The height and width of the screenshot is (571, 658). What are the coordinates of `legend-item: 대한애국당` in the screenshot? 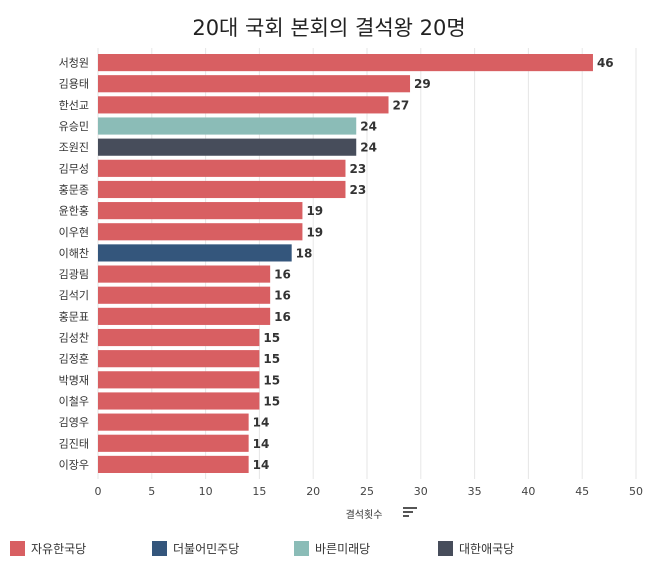 It's located at (476, 548).